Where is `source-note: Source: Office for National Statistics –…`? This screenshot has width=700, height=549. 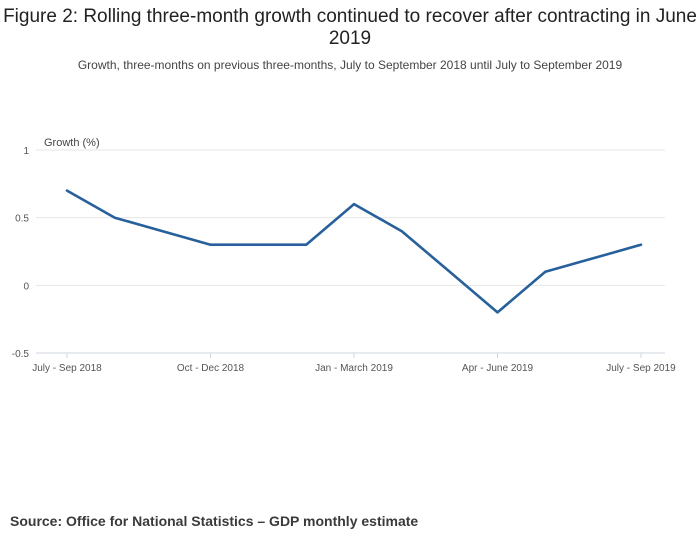 source-note: Source: Office for National Statistics –… is located at coordinates (214, 521).